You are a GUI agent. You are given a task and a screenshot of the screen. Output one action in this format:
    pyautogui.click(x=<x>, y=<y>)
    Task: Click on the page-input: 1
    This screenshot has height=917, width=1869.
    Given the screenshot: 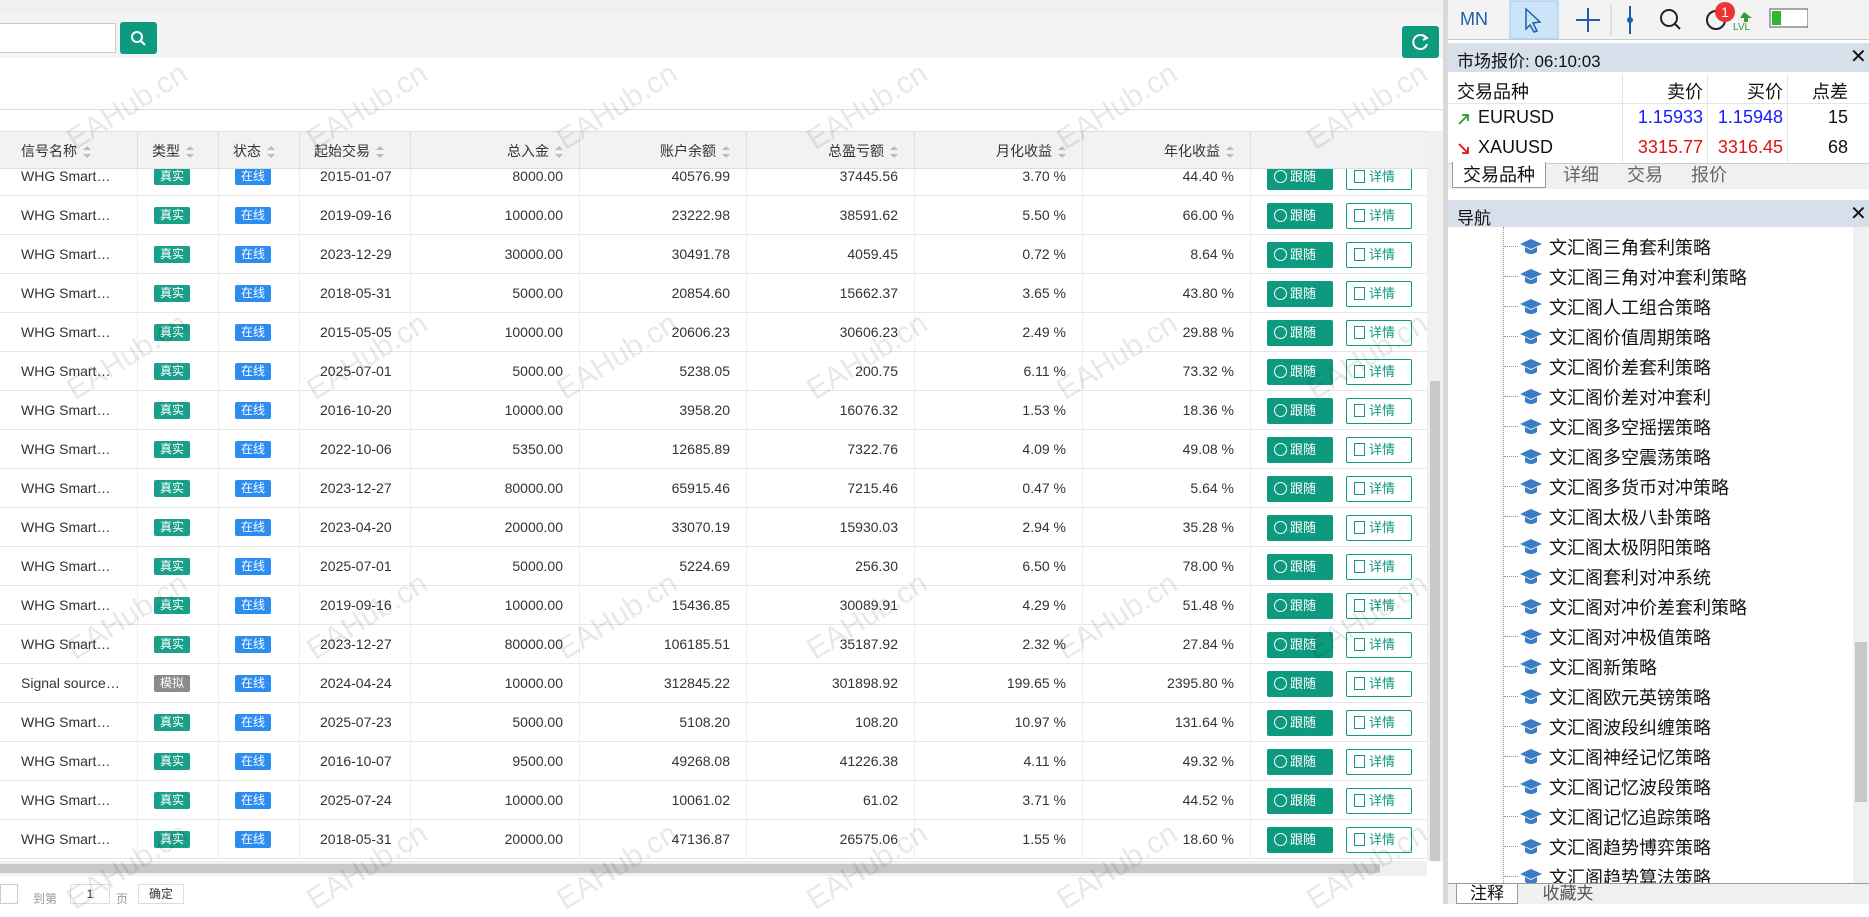 What is the action you would take?
    pyautogui.click(x=90, y=894)
    